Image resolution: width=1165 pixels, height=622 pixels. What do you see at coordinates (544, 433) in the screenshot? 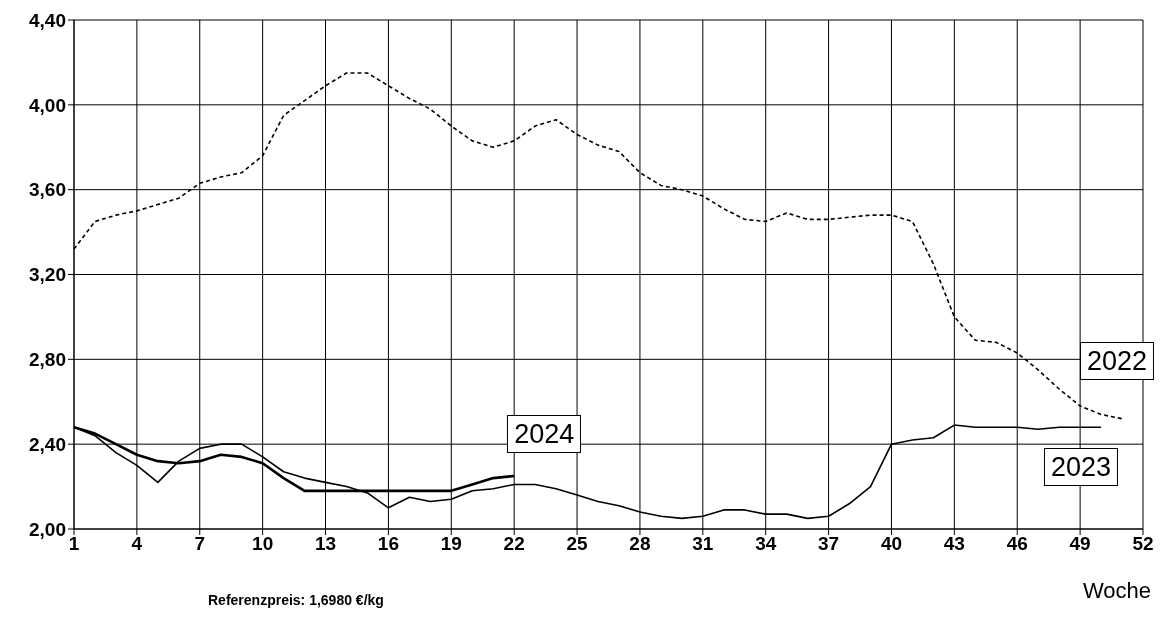
I see `series-label: 2024` at bounding box center [544, 433].